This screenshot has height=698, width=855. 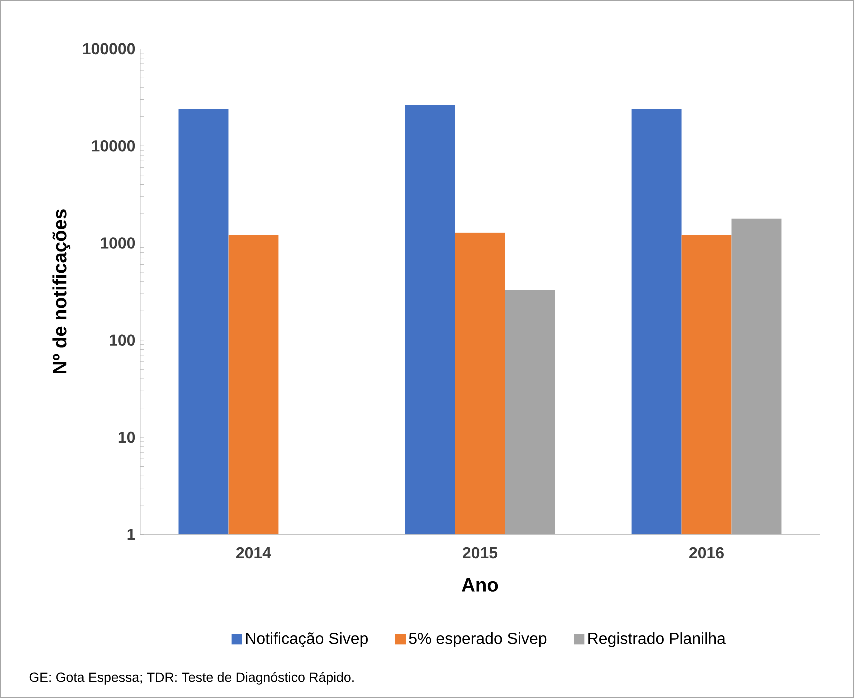 I want to click on x-tick-label: 2015, so click(x=480, y=553).